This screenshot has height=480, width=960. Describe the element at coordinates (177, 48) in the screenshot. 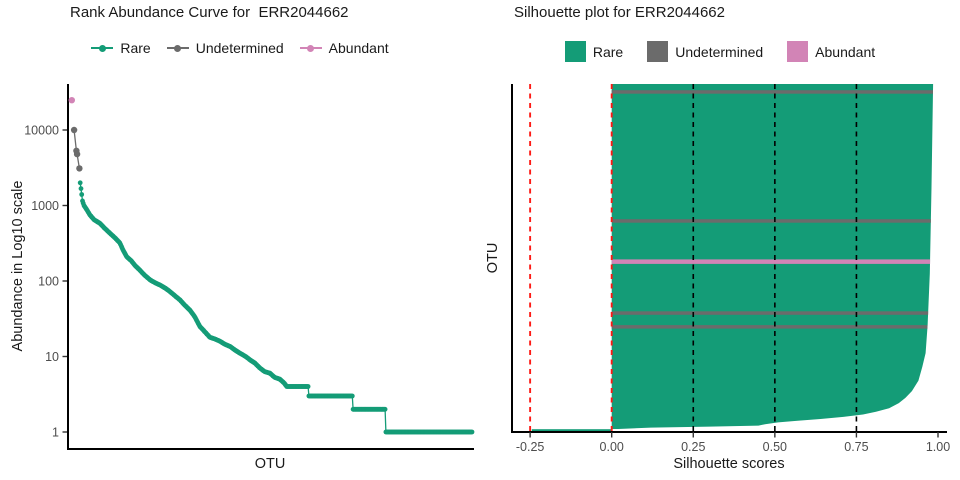

I see `undetermined-line-dot-key-icon` at that location.